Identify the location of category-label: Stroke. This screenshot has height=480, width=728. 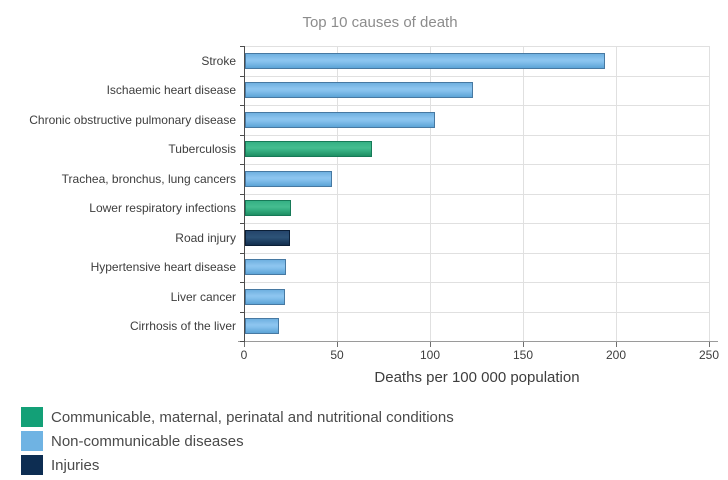
(218, 60).